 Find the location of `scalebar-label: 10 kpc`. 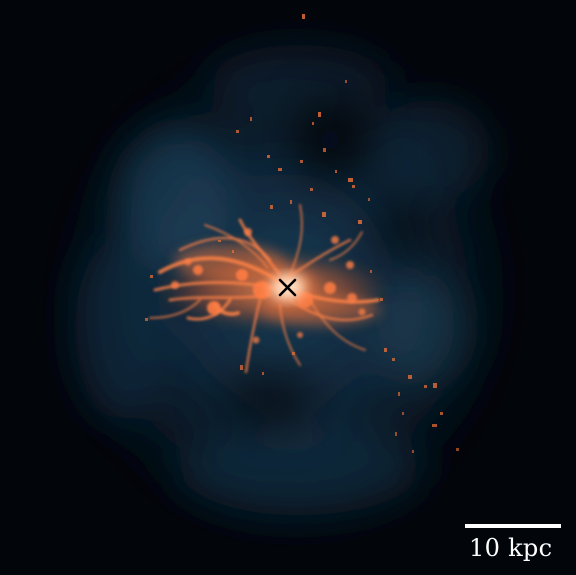

scalebar-label: 10 kpc is located at coordinates (511, 548).